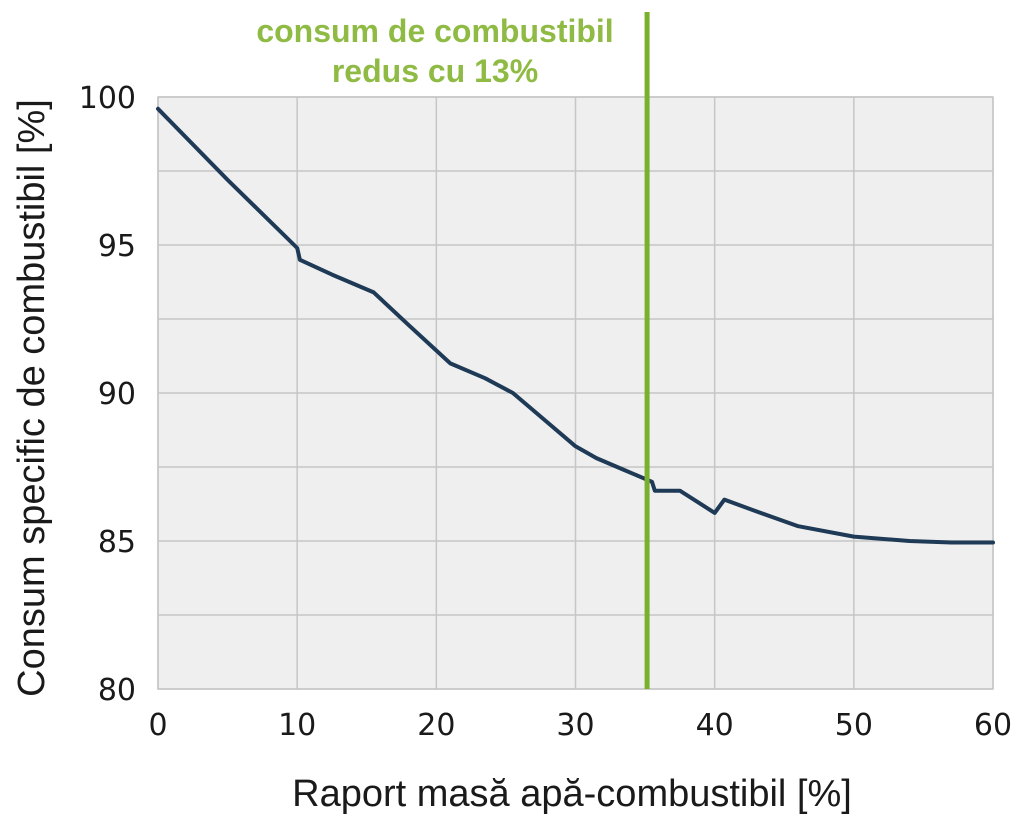  I want to click on x-tick-label: 50, so click(854, 725).